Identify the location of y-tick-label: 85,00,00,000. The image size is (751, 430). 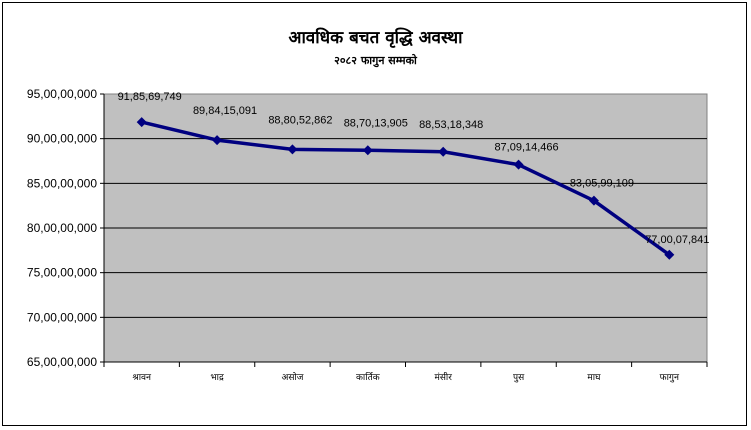
(62, 183).